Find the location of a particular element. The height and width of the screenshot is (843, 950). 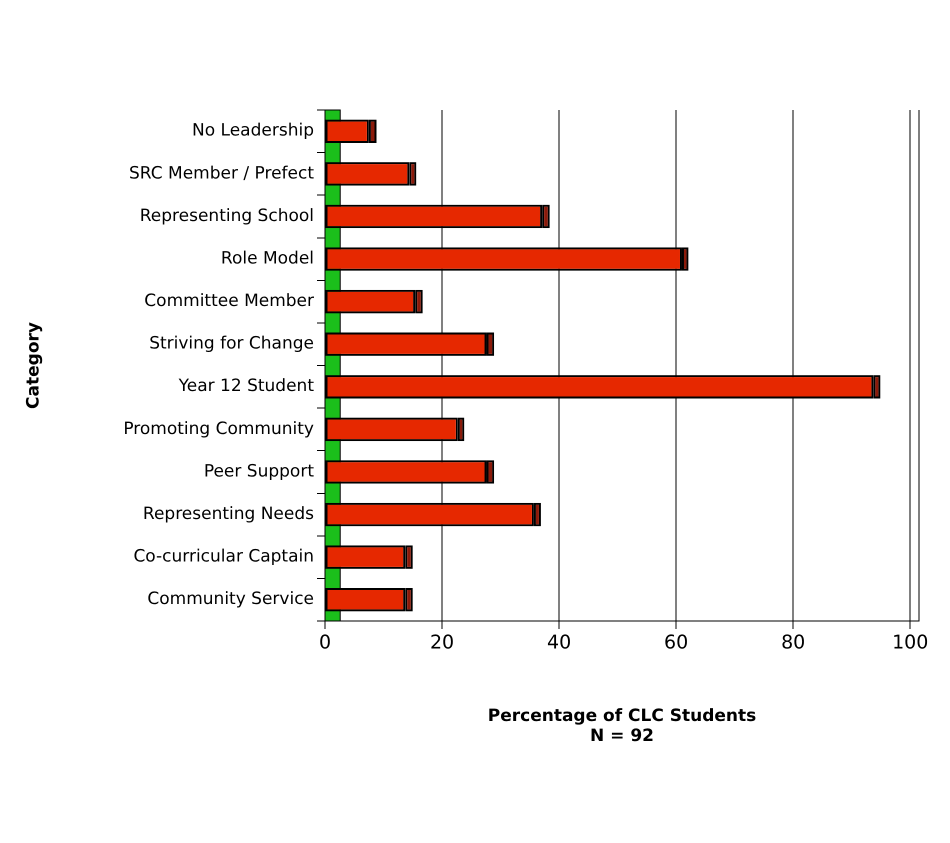

x-axis-title: Percentage of CLC Students N = 92 is located at coordinates (622, 726).